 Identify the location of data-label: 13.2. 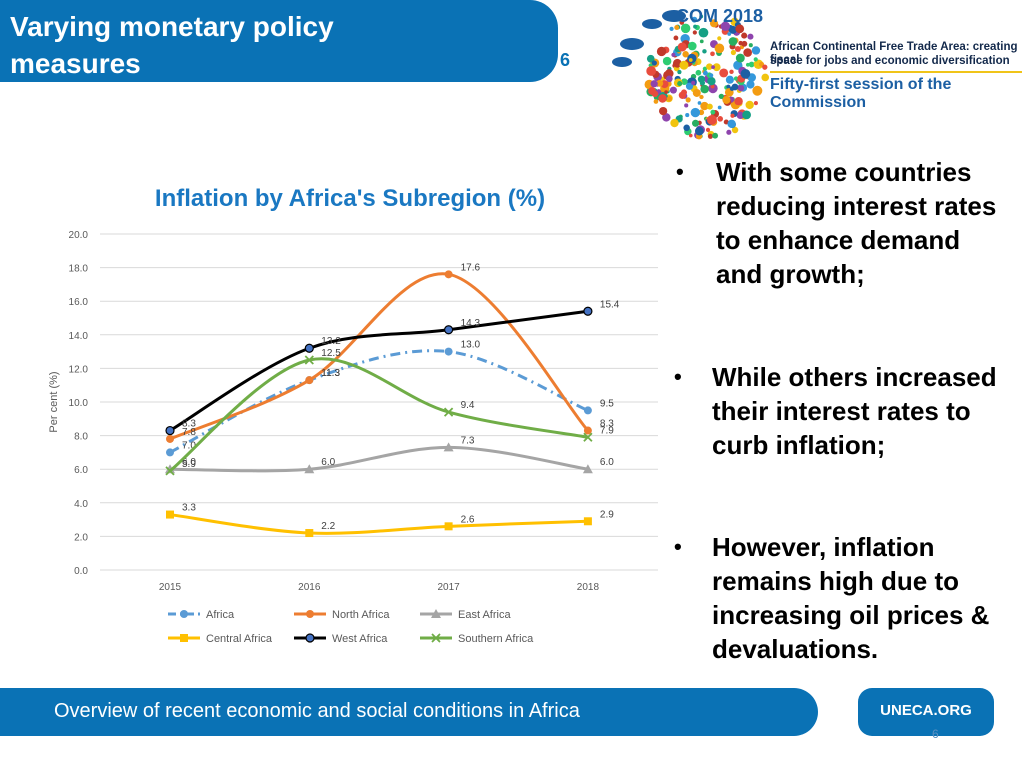
(331, 341).